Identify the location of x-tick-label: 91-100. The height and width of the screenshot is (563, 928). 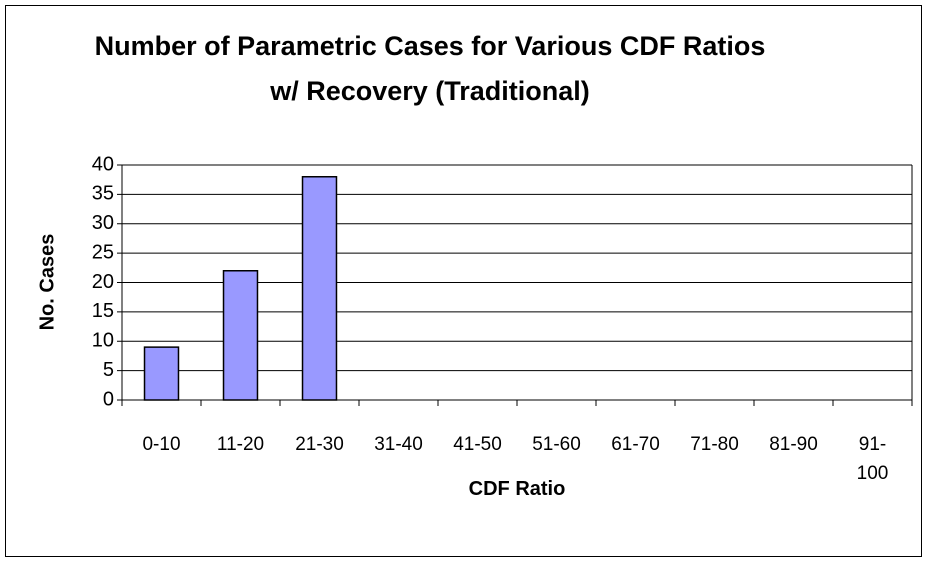
(872, 459).